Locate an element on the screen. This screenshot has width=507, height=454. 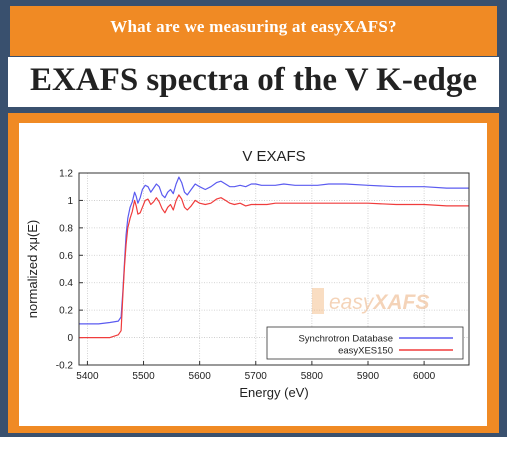
page-title: EXAFS spectra of the V K-edge is located at coordinates (253, 80).